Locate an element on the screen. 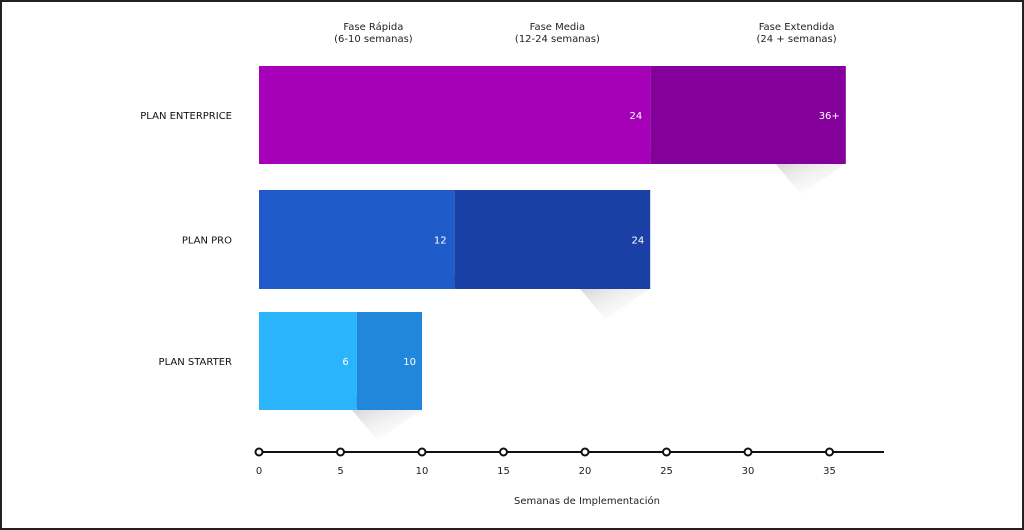  x-tick-label: 20 is located at coordinates (585, 471).